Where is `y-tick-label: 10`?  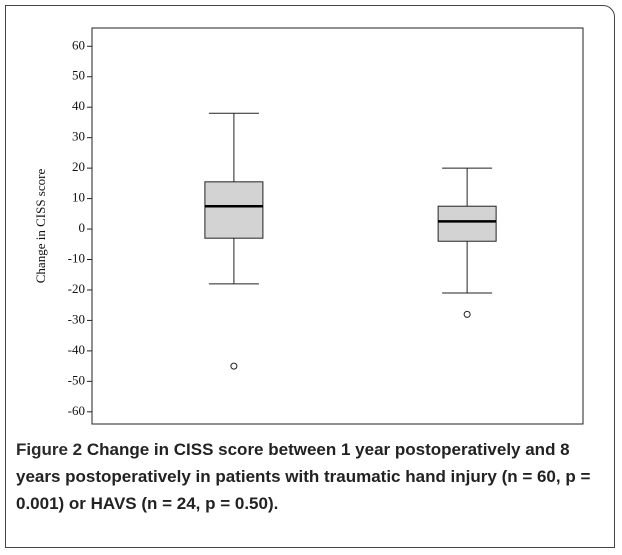
y-tick-label: 10 is located at coordinates (78, 197).